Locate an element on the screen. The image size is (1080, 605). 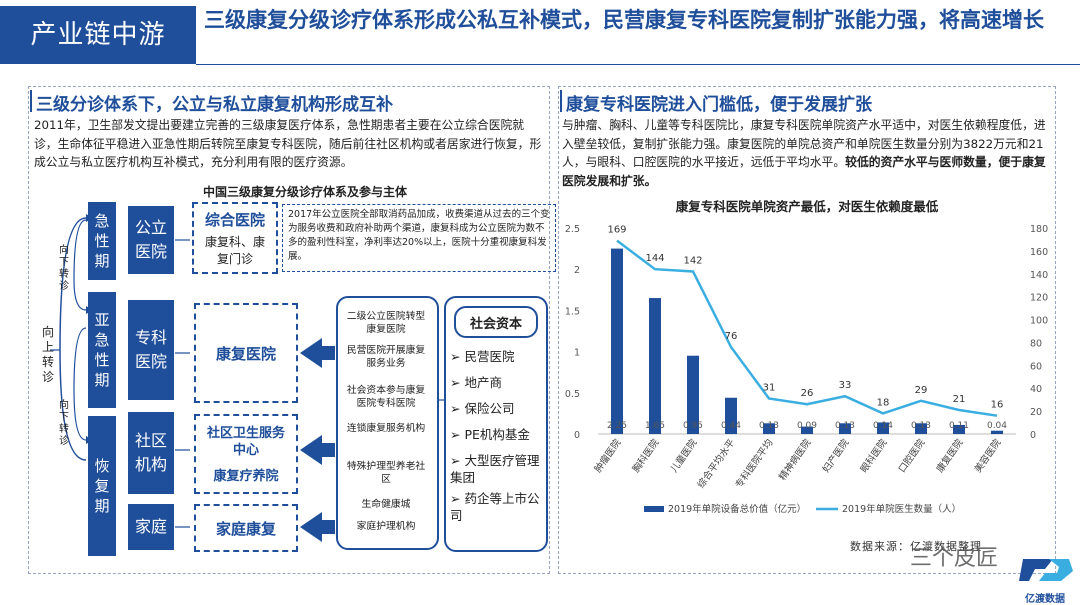
legend-label-line: 2019年单院医生数量（人） is located at coordinates (901, 509).